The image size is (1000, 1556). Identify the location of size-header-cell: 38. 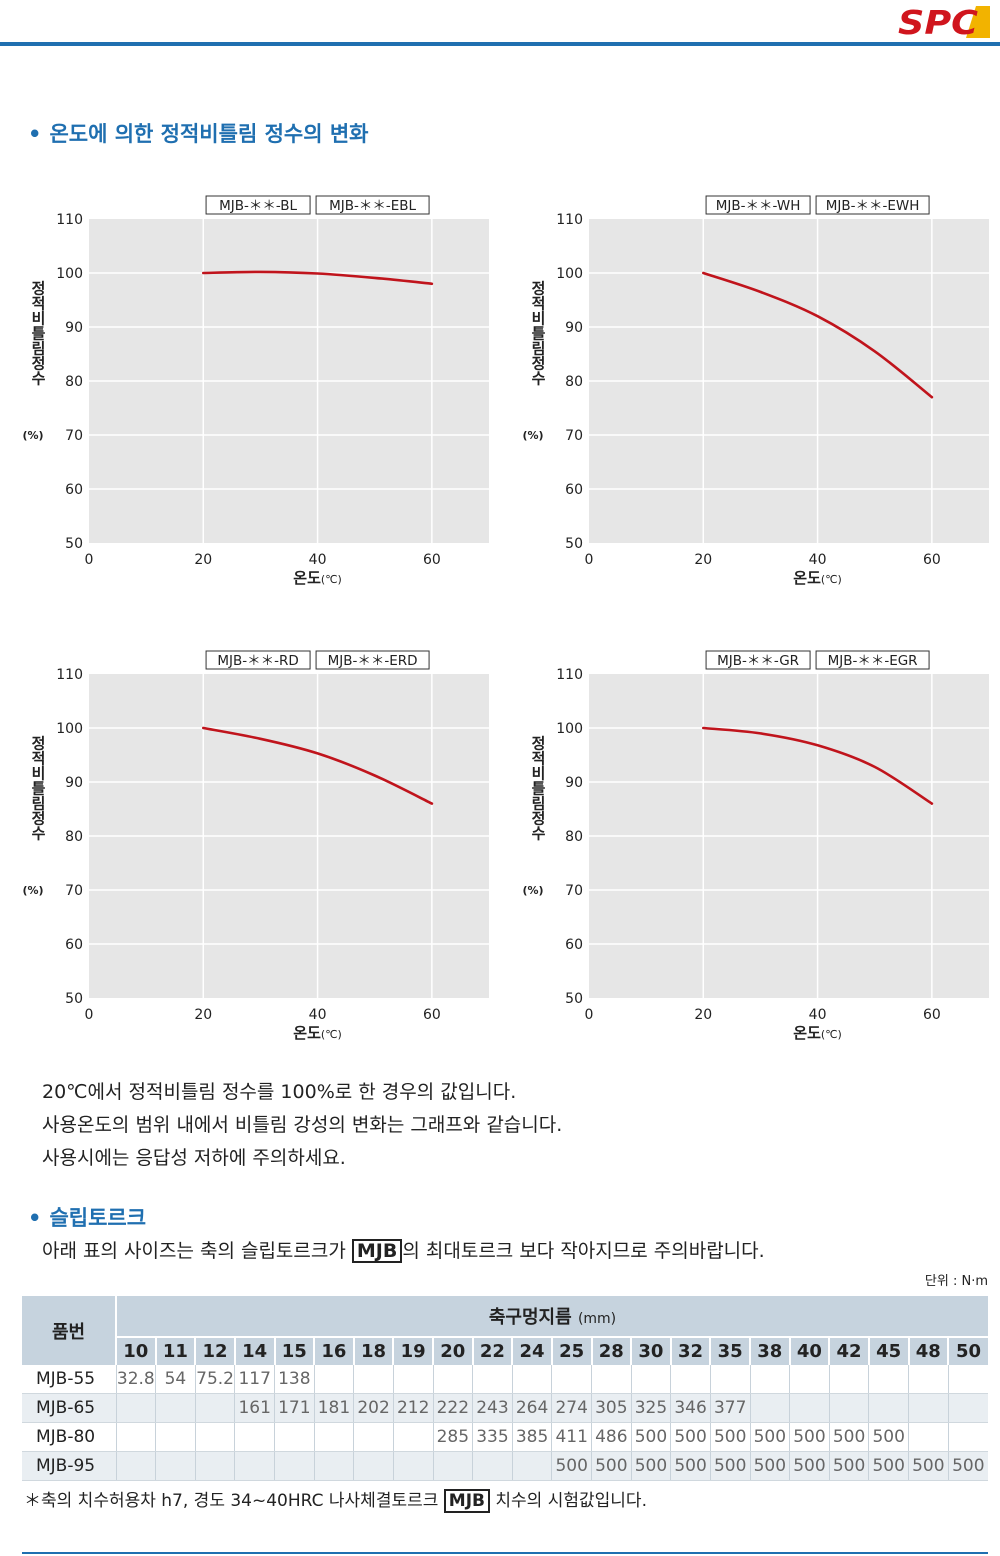
(769, 1350).